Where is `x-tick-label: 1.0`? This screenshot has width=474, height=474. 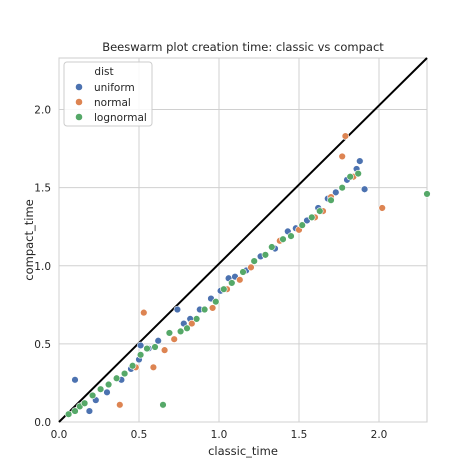 x-tick-label: 1.0 is located at coordinates (219, 435).